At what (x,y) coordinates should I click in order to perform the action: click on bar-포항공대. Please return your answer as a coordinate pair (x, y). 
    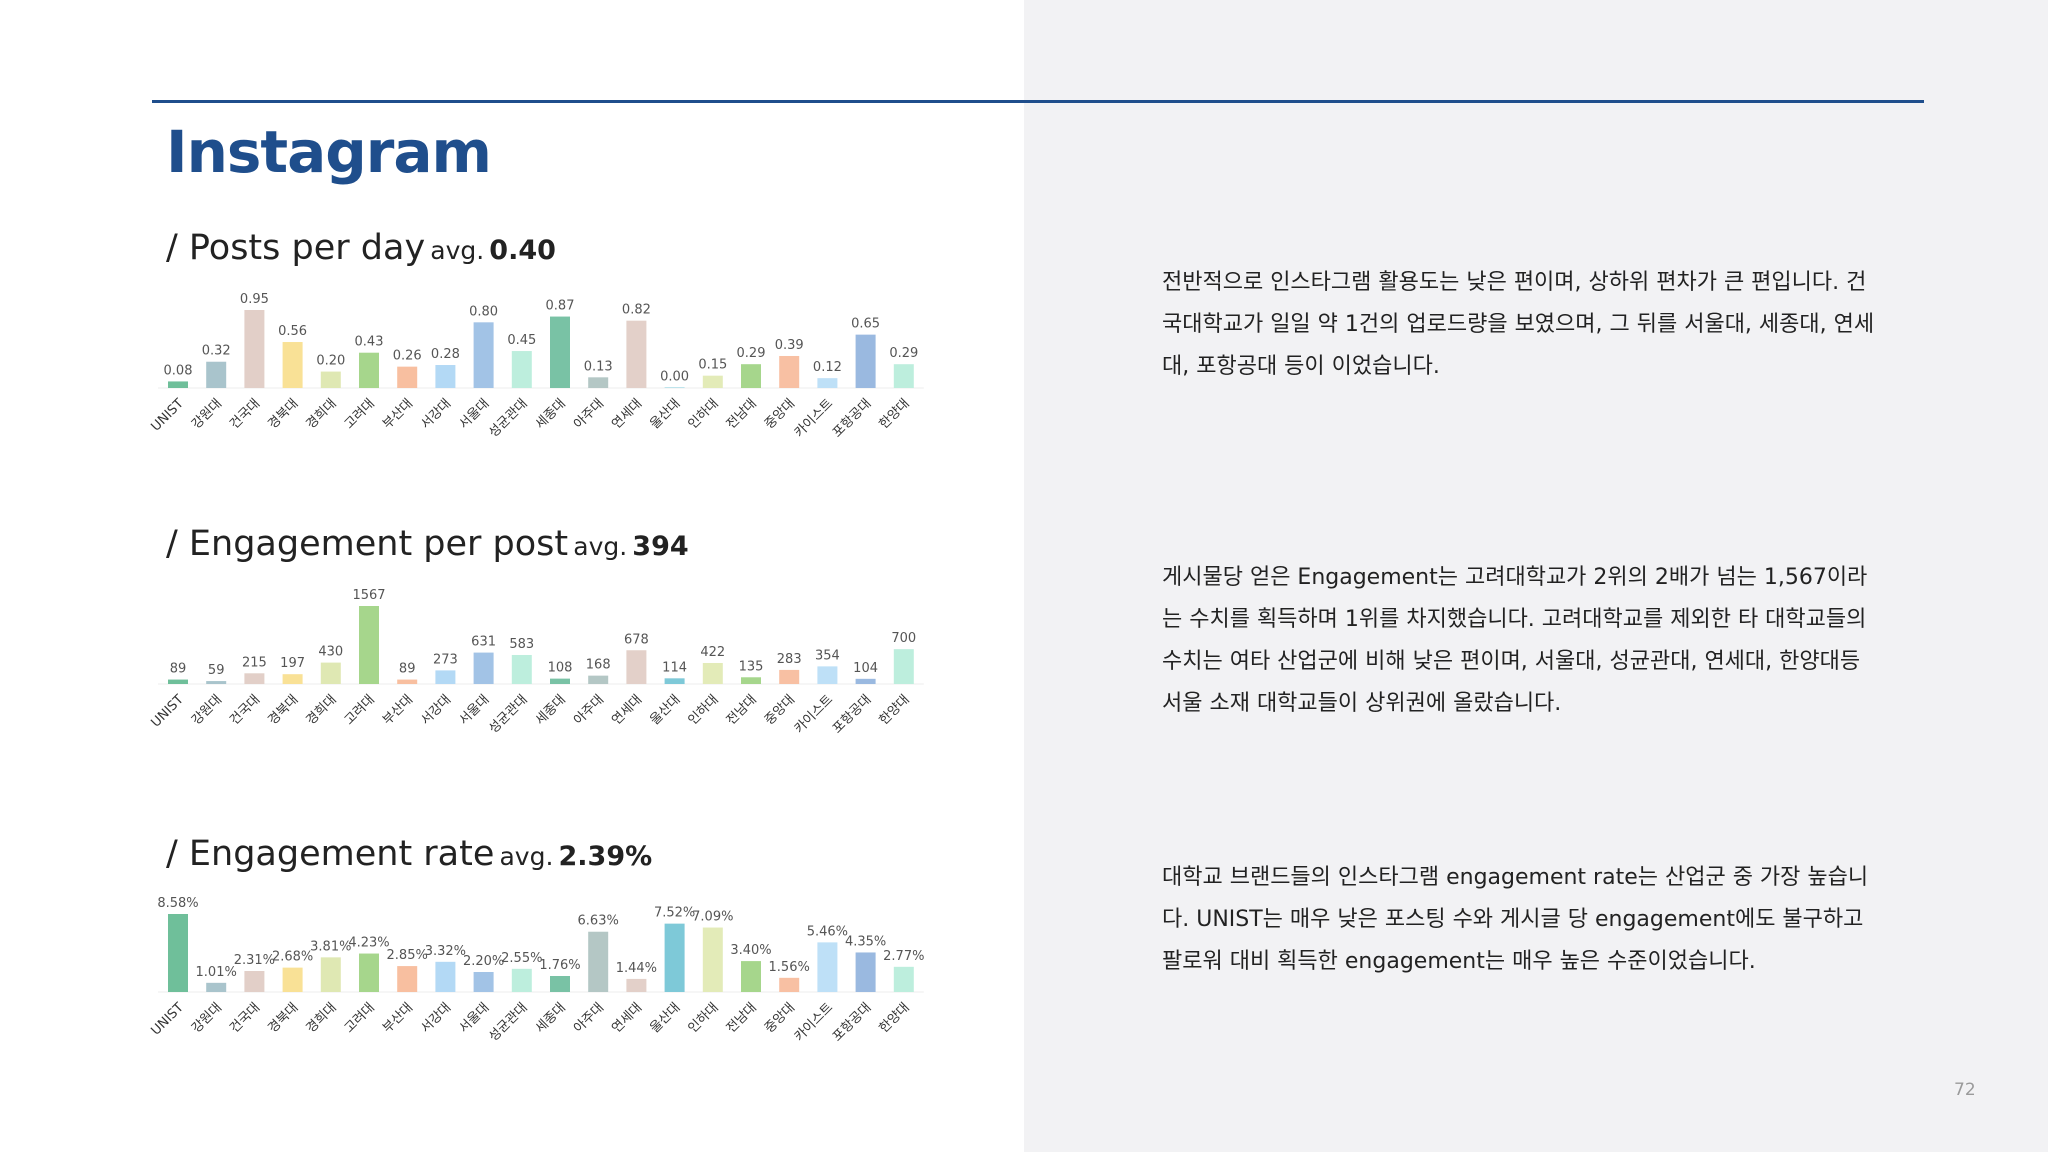
    Looking at the image, I should click on (865, 681).